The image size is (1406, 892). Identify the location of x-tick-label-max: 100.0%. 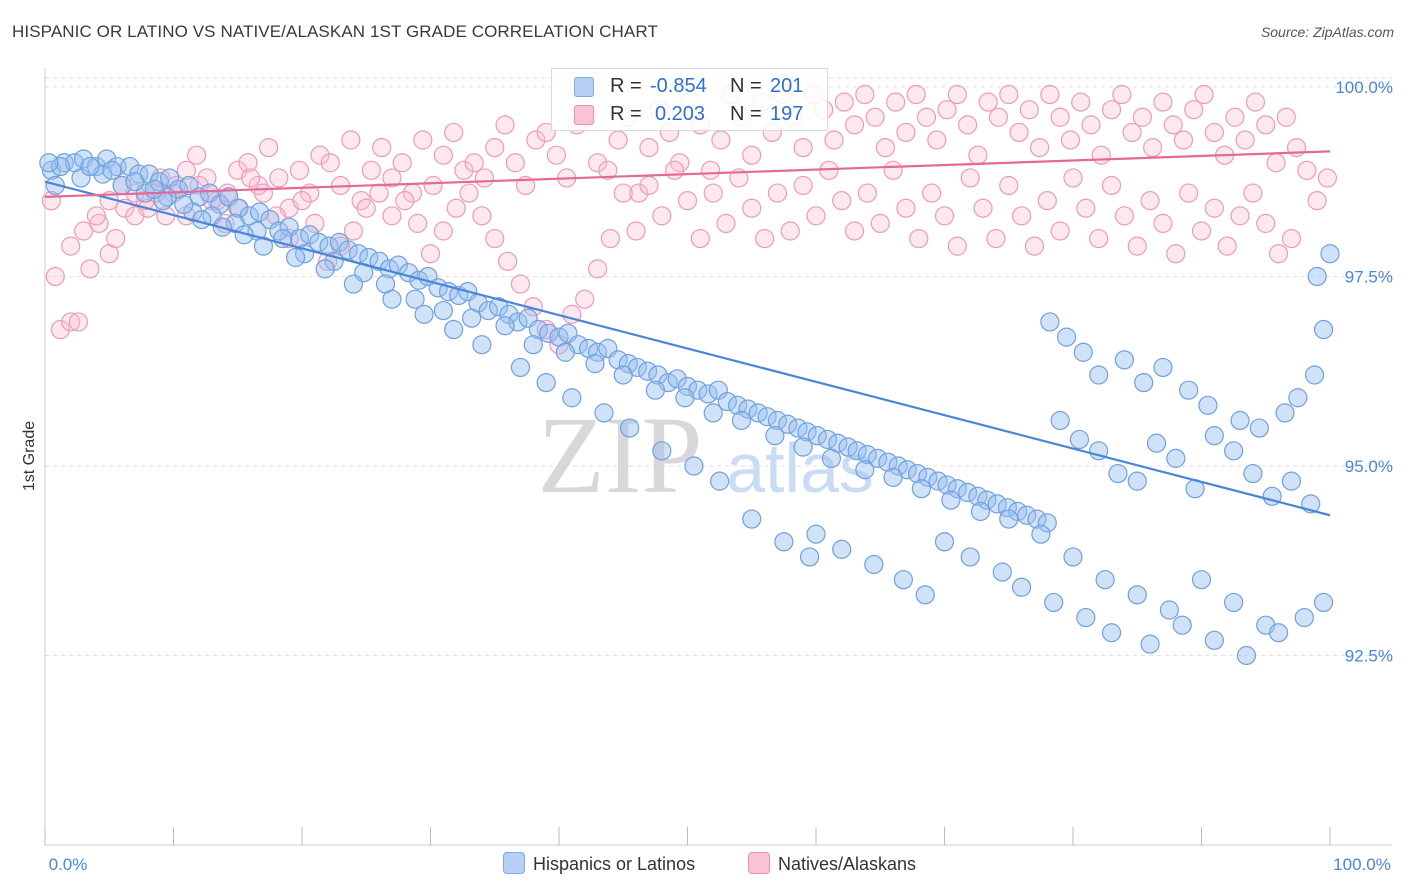
(1362, 864).